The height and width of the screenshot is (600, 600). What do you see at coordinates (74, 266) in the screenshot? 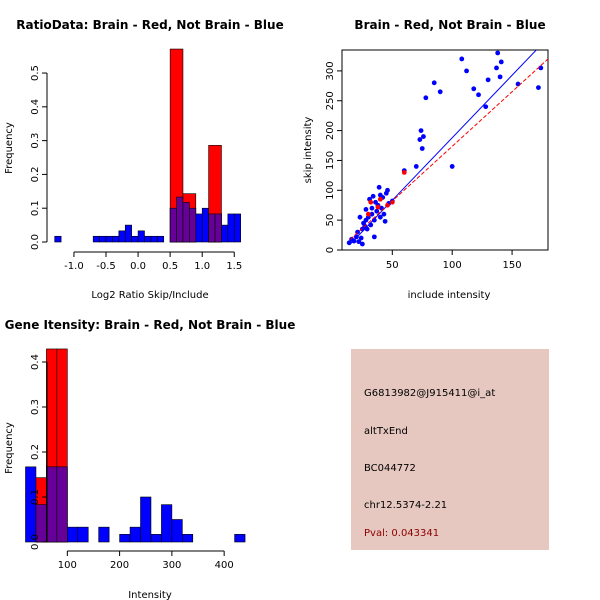
I see `ratio-x-tick-label-0: -1.0` at bounding box center [74, 266].